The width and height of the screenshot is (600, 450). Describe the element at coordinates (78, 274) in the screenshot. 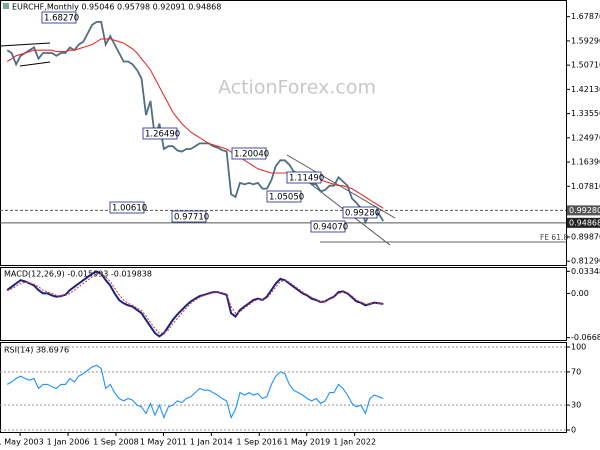

I see `macd-title: MACD(12,26,9) -0.015993 -0.019838` at that location.